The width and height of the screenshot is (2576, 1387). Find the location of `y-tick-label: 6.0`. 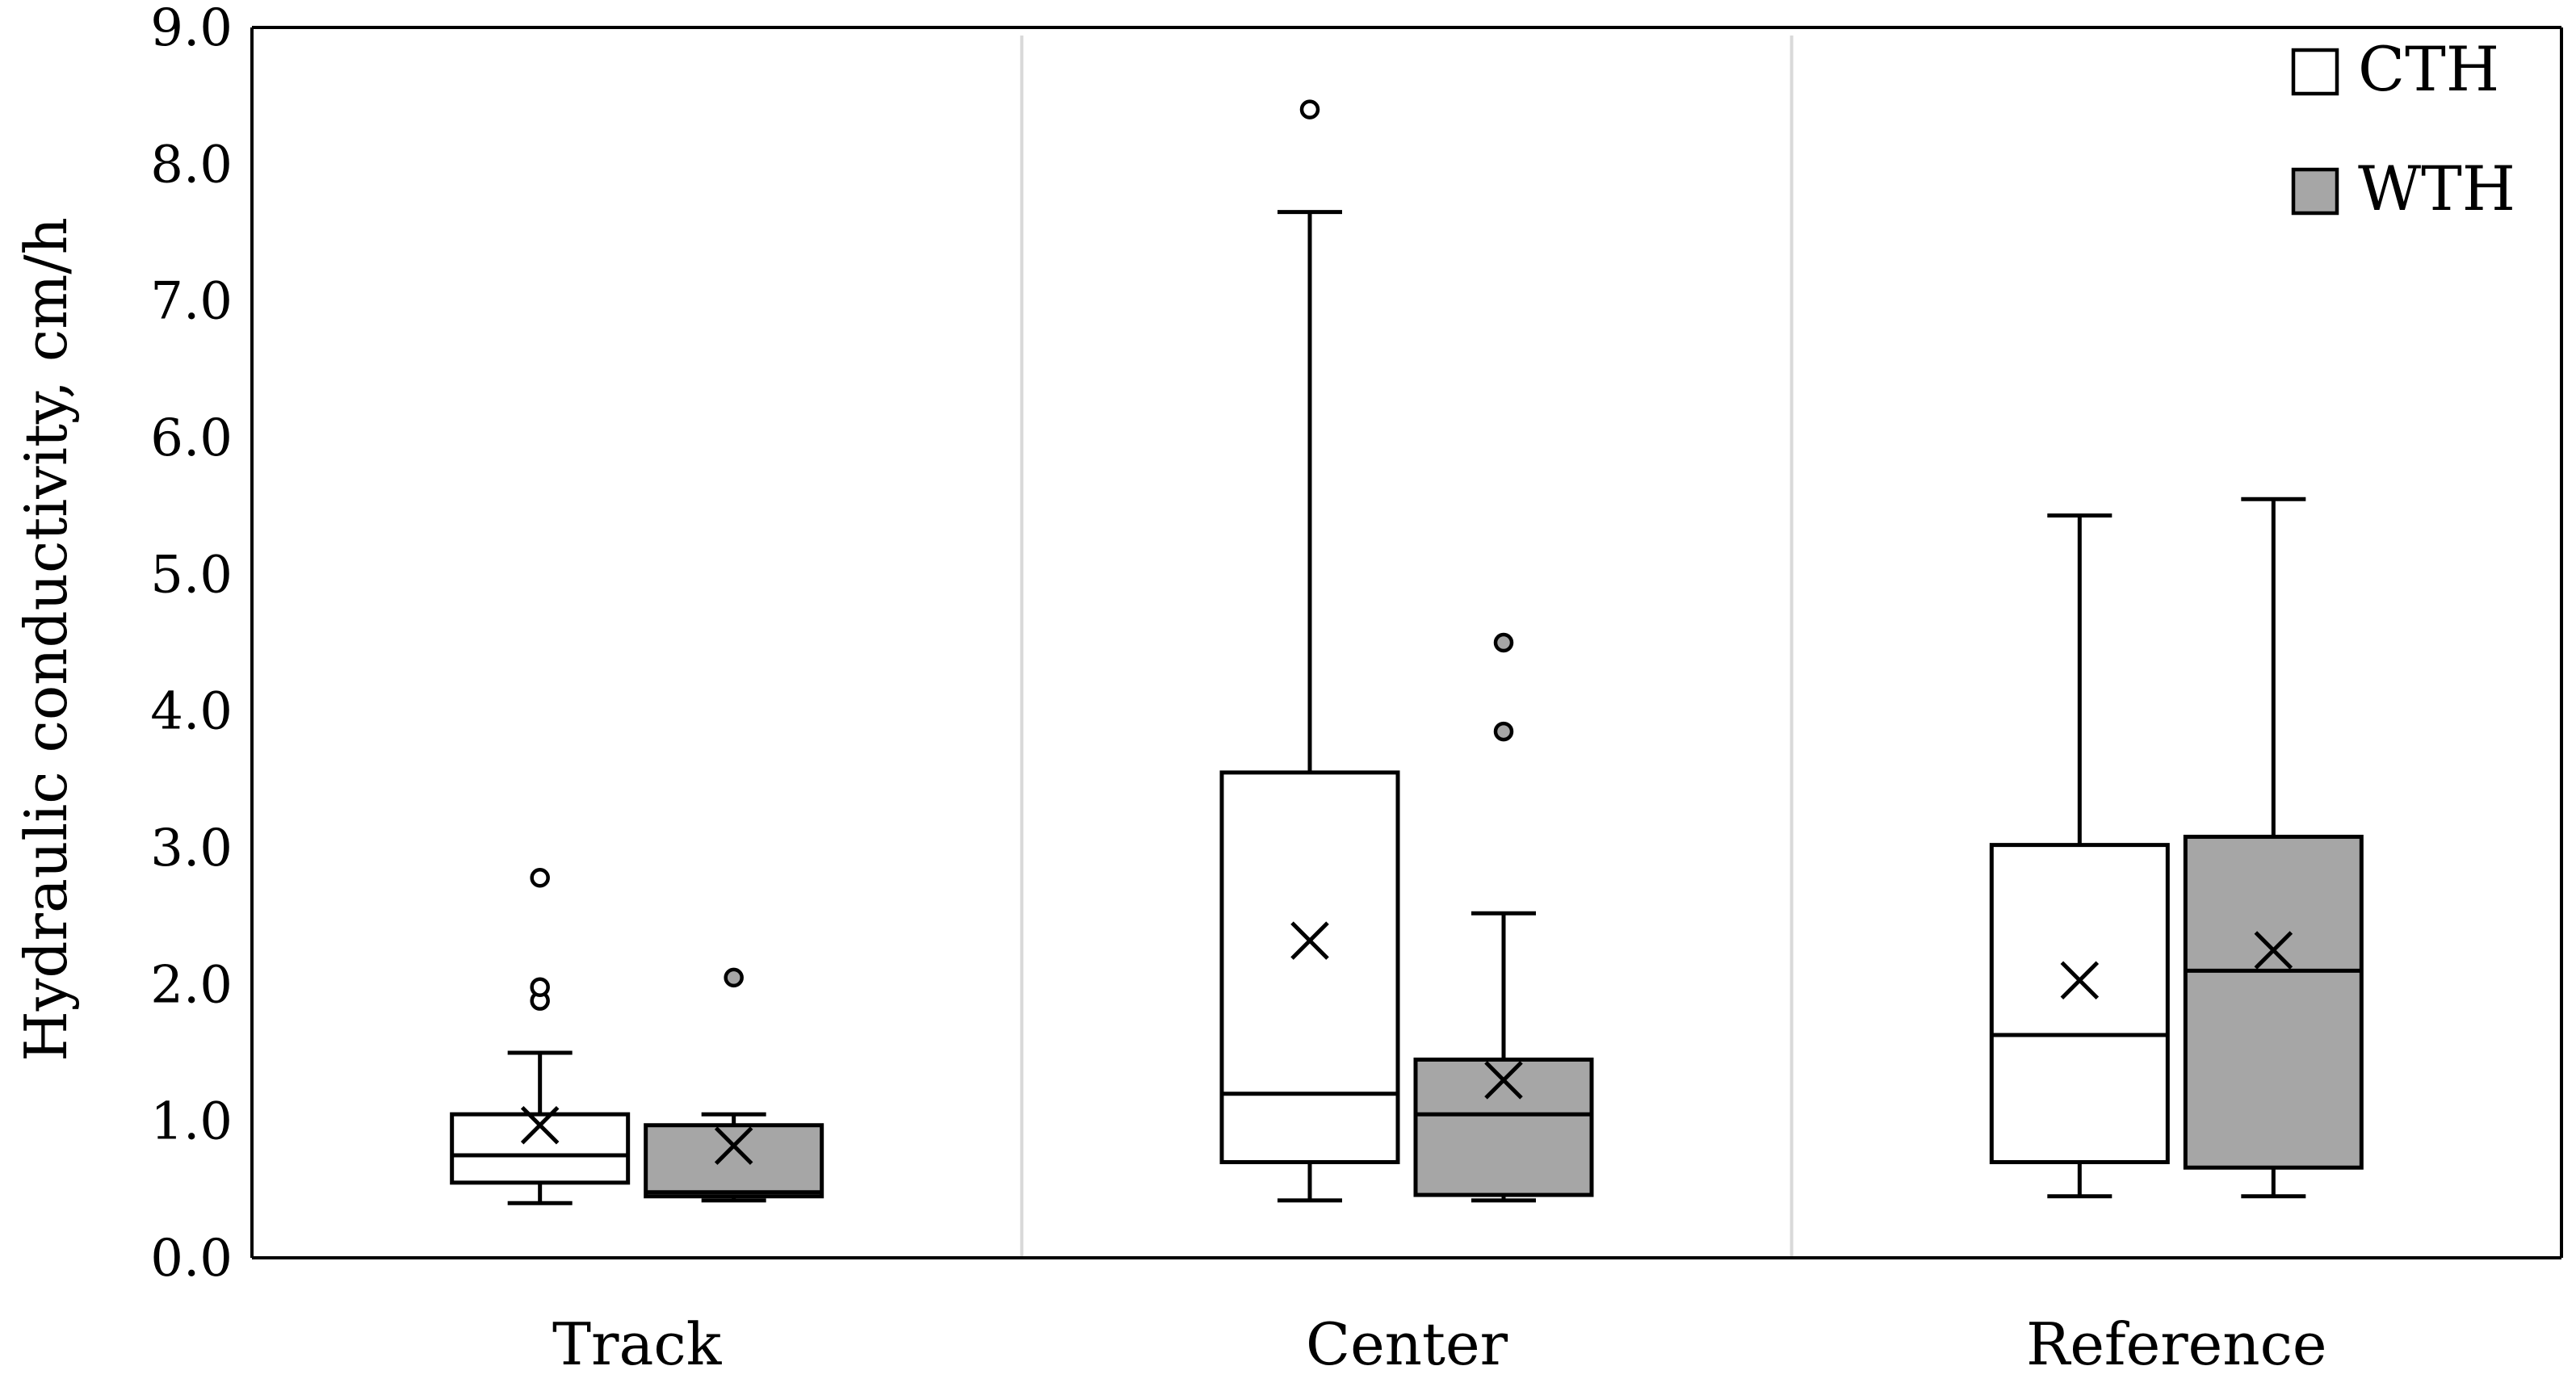

y-tick-label: 6.0 is located at coordinates (191, 439).